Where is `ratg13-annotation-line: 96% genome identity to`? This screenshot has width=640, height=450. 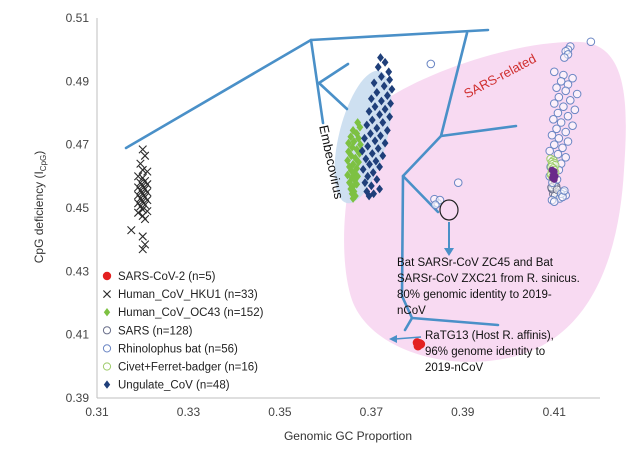
ratg13-annotation-line: 96% genome identity to is located at coordinates (485, 352).